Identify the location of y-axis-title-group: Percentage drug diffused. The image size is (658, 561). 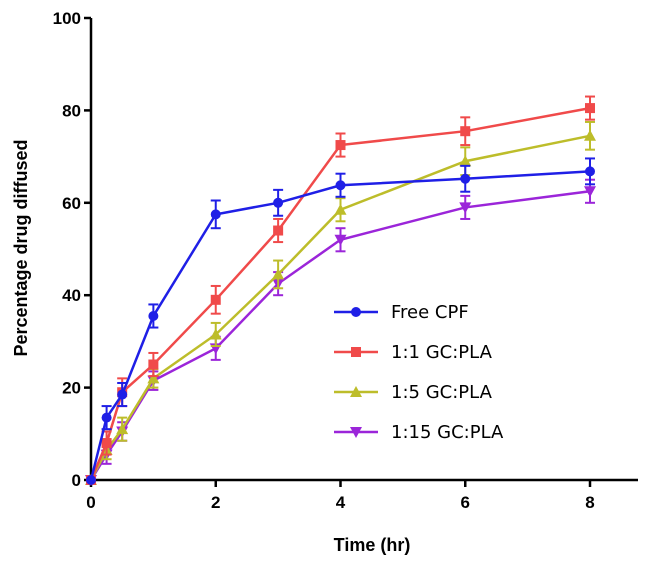
(21, 247).